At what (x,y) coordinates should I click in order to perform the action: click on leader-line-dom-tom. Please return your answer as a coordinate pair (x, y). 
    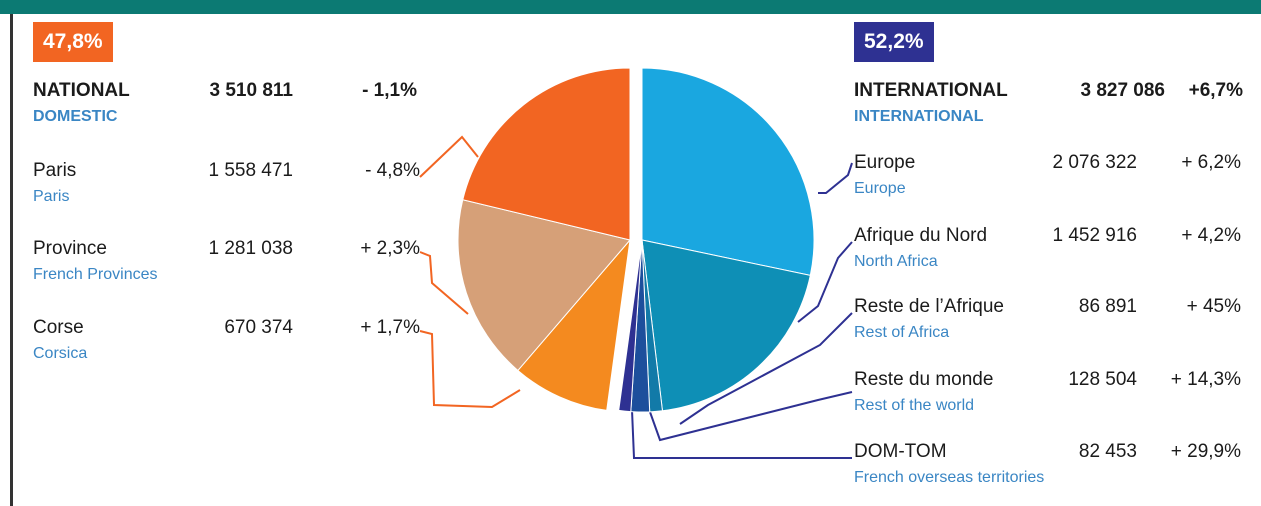
    Looking at the image, I should click on (742, 434).